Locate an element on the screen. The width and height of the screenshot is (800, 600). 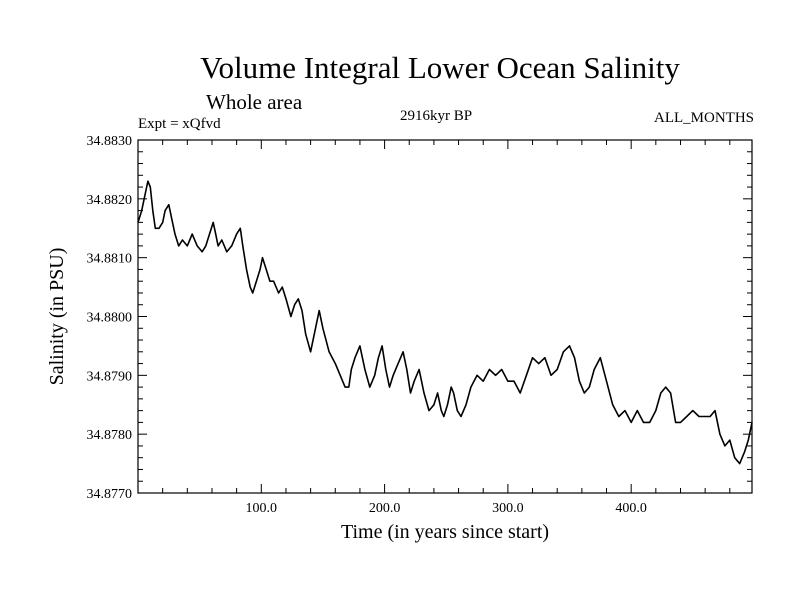
x-tick-label: 300.0 is located at coordinates (508, 508).